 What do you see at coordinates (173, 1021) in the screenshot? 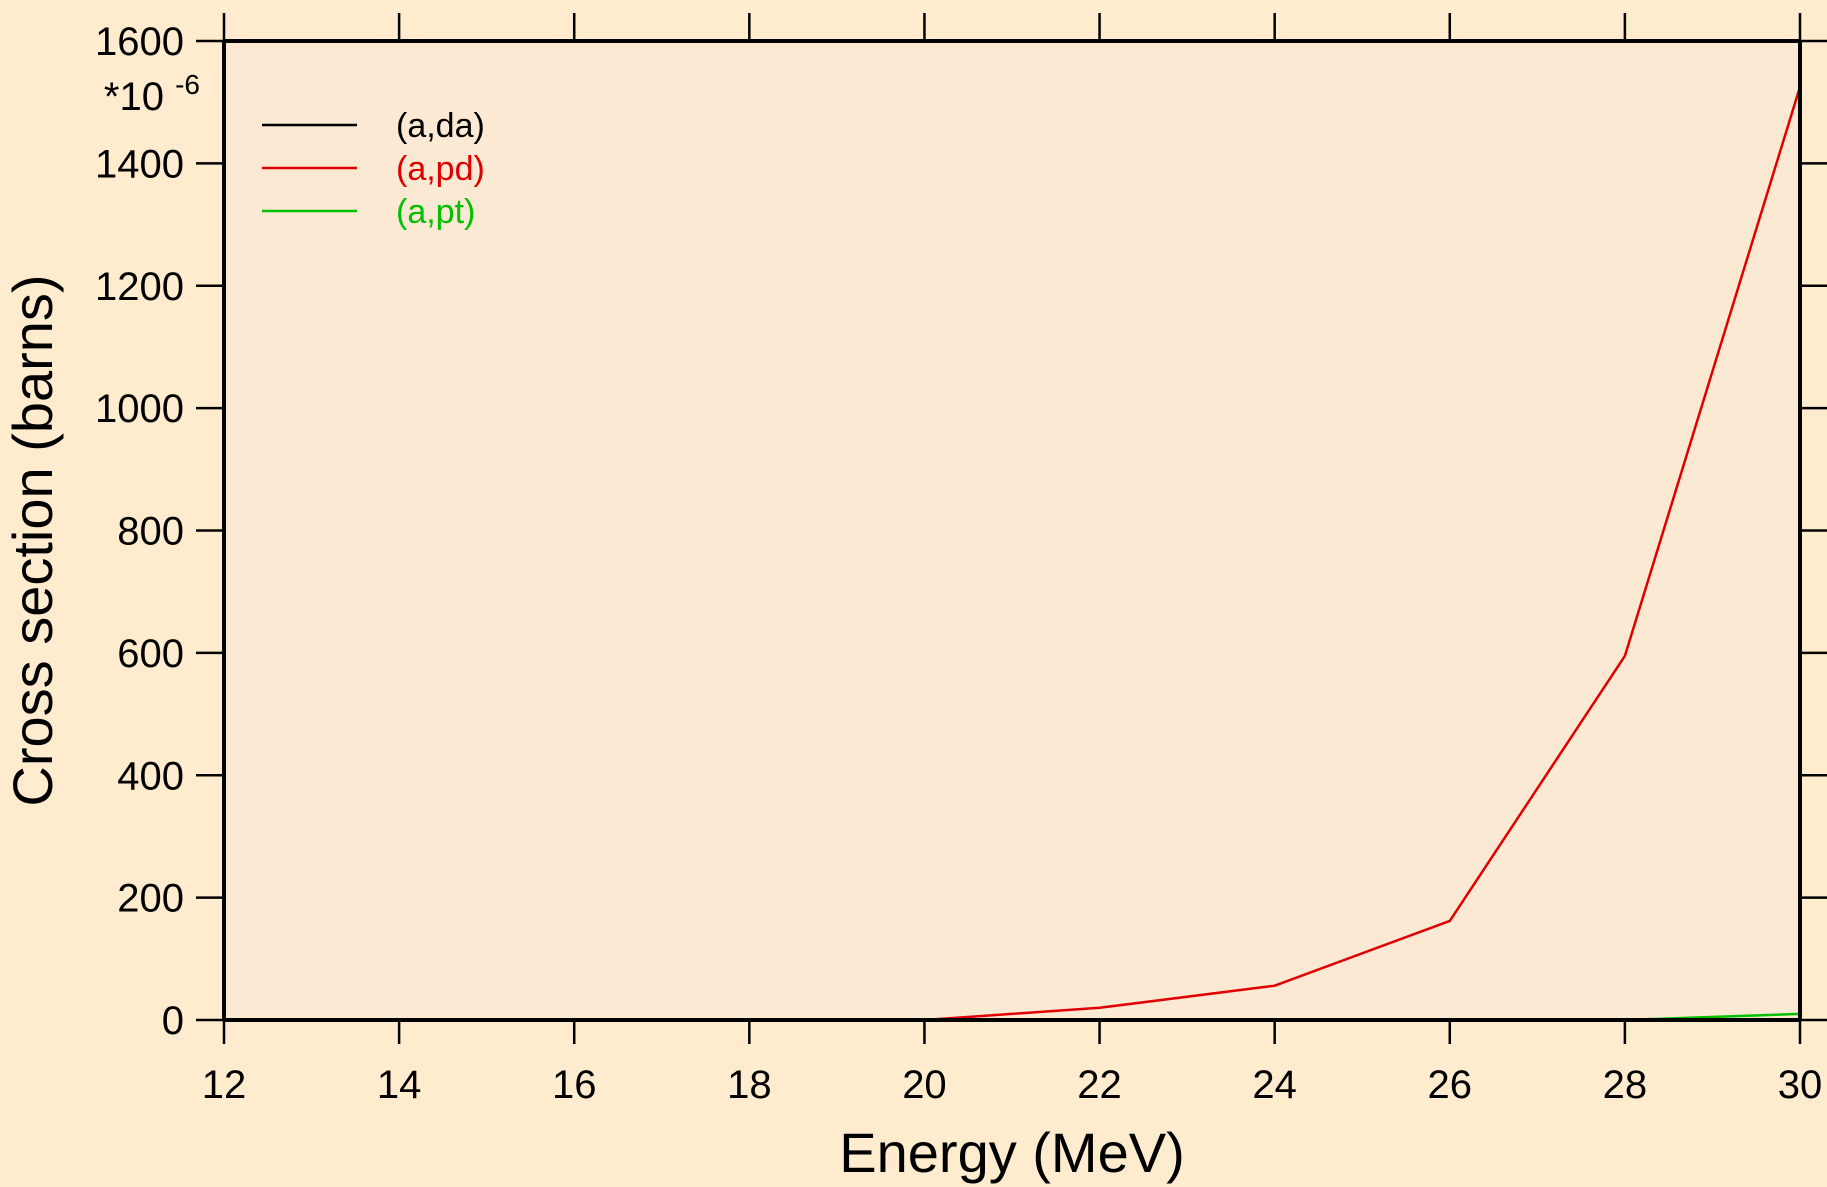
I see `y-tick-label-0: 0` at bounding box center [173, 1021].